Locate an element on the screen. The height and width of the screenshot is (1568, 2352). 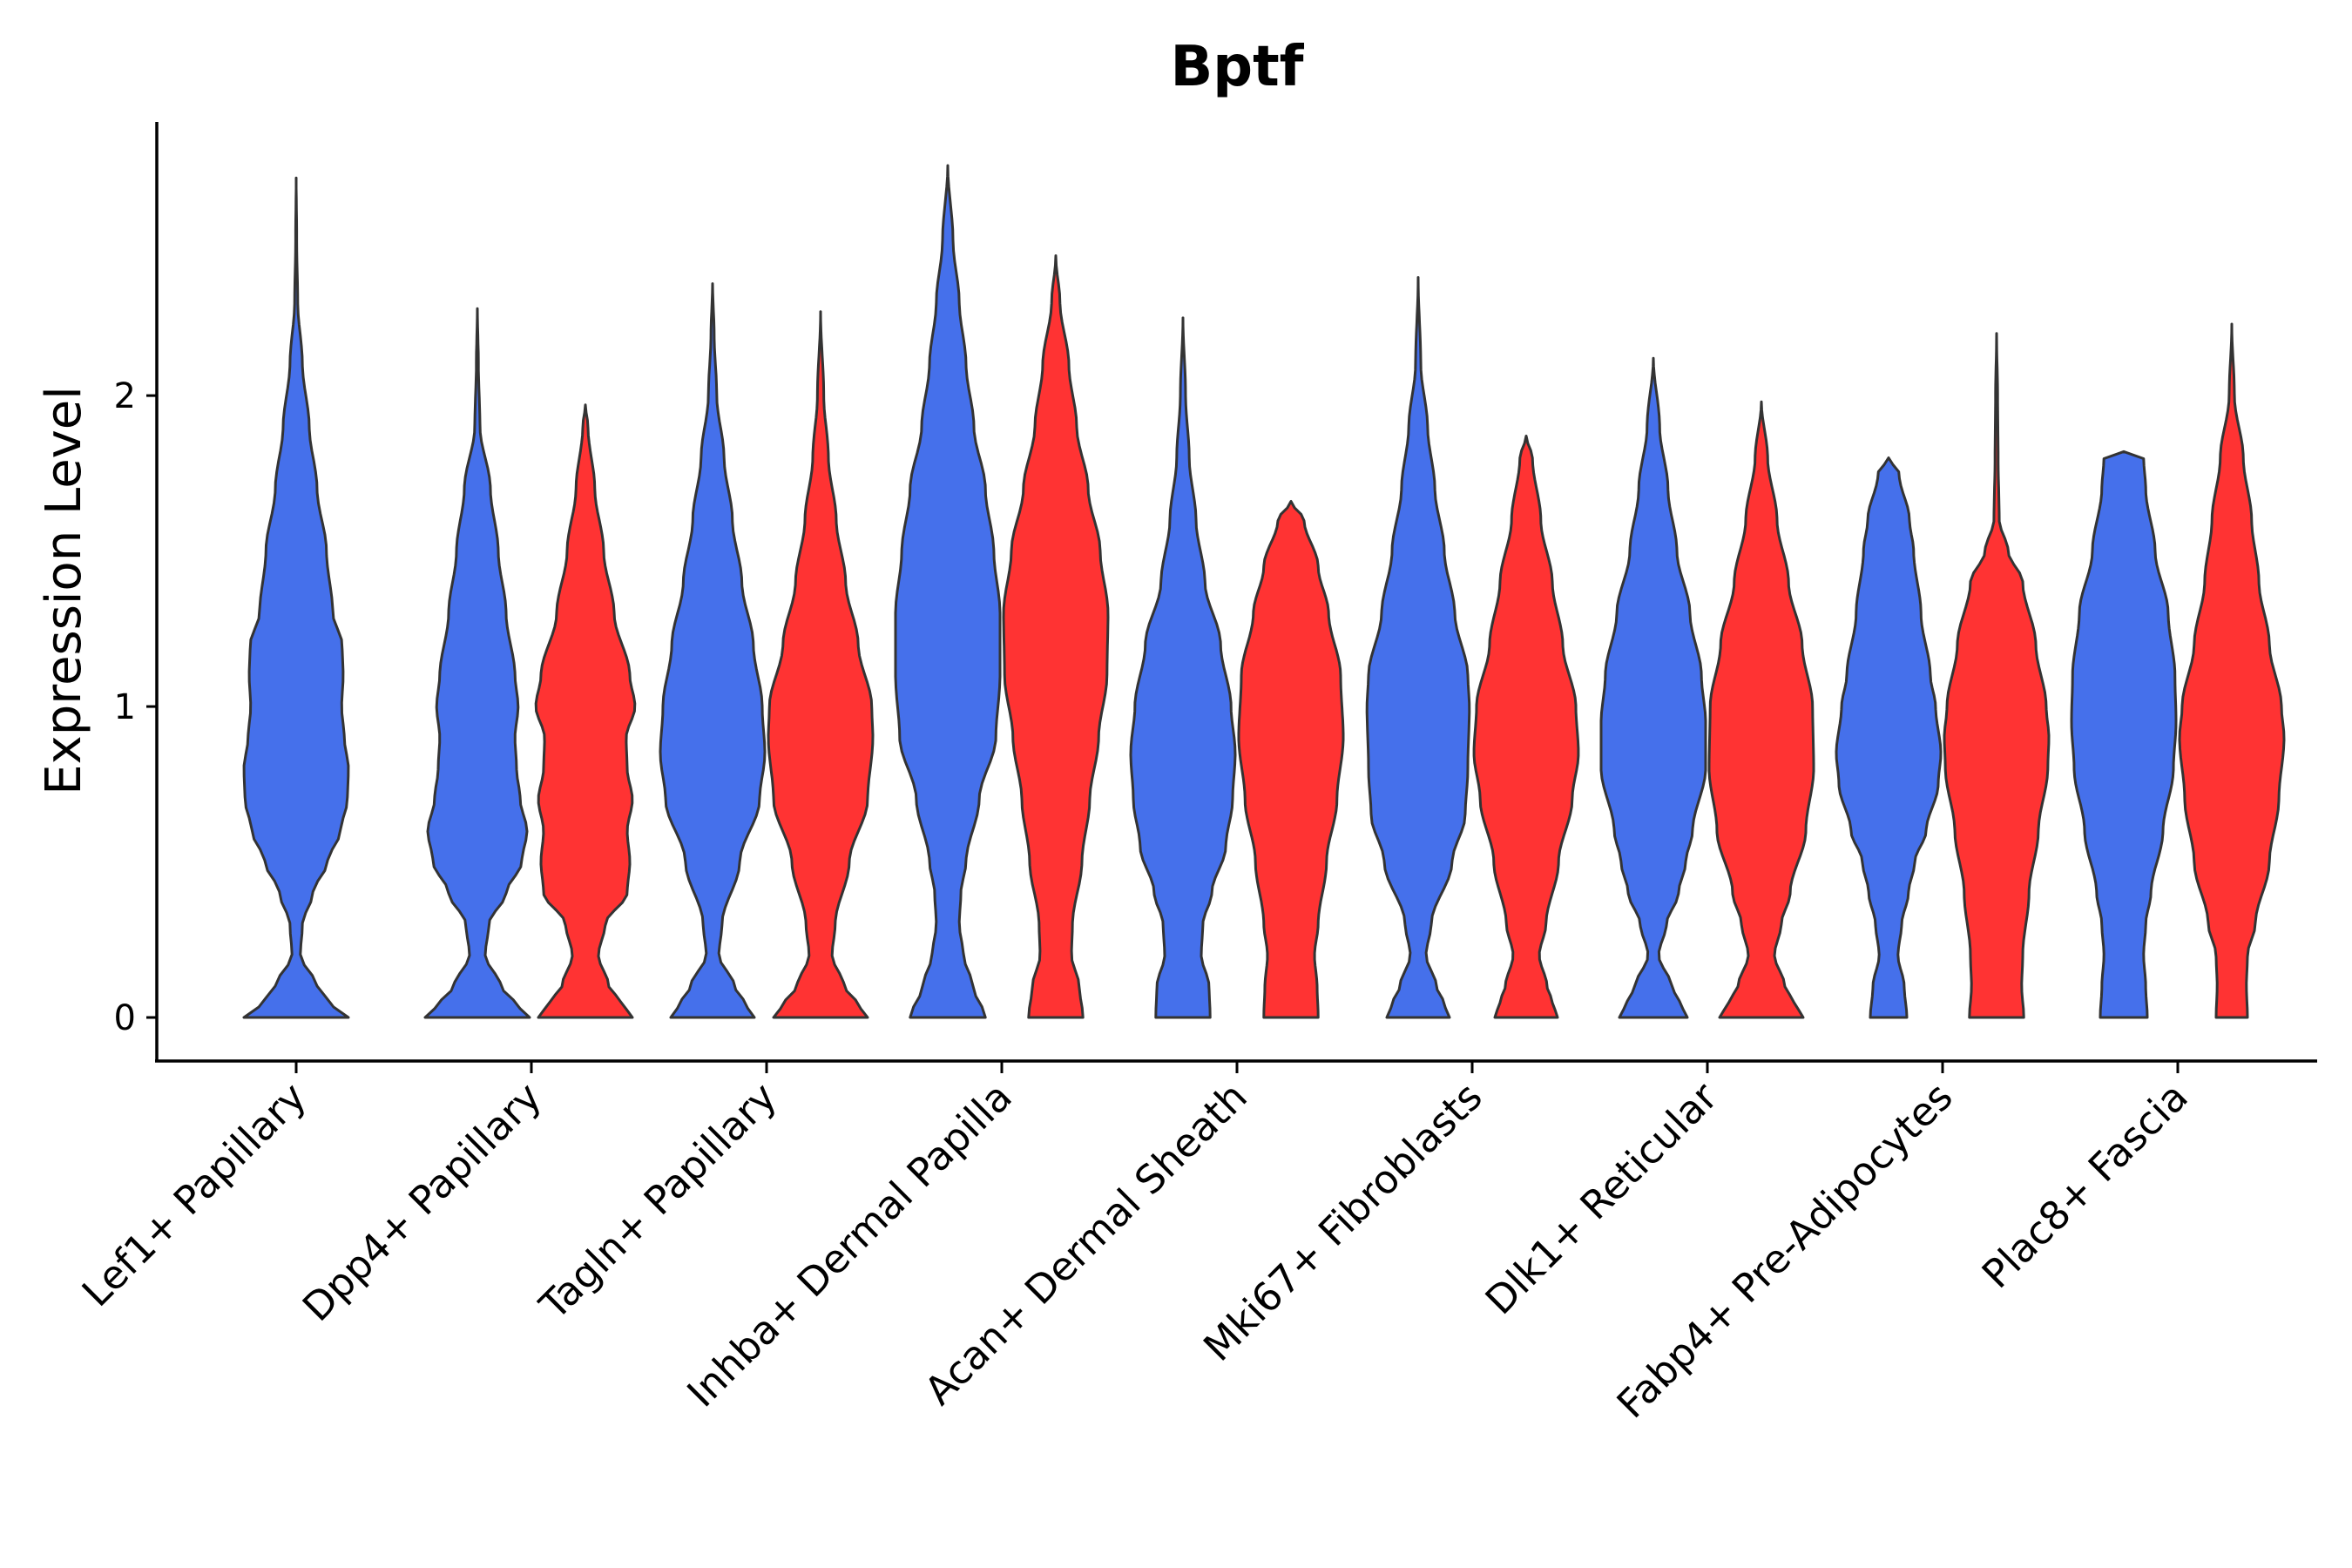
y-axis-ticks: 0 1 2 is located at coordinates (135, 707).